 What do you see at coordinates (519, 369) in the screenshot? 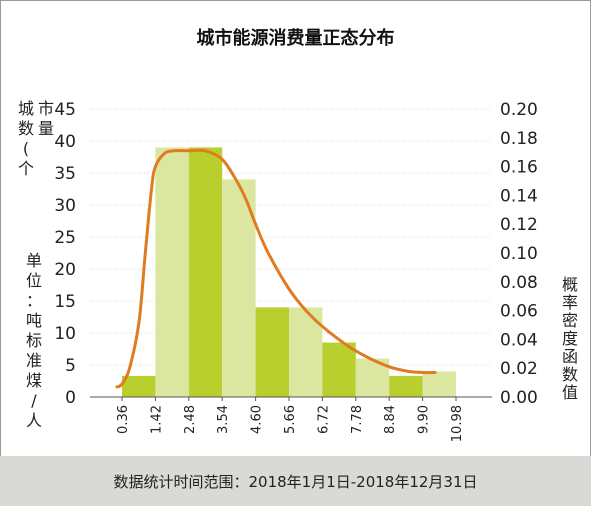
I see `y-right-tick-label: 0.02` at bounding box center [519, 369].